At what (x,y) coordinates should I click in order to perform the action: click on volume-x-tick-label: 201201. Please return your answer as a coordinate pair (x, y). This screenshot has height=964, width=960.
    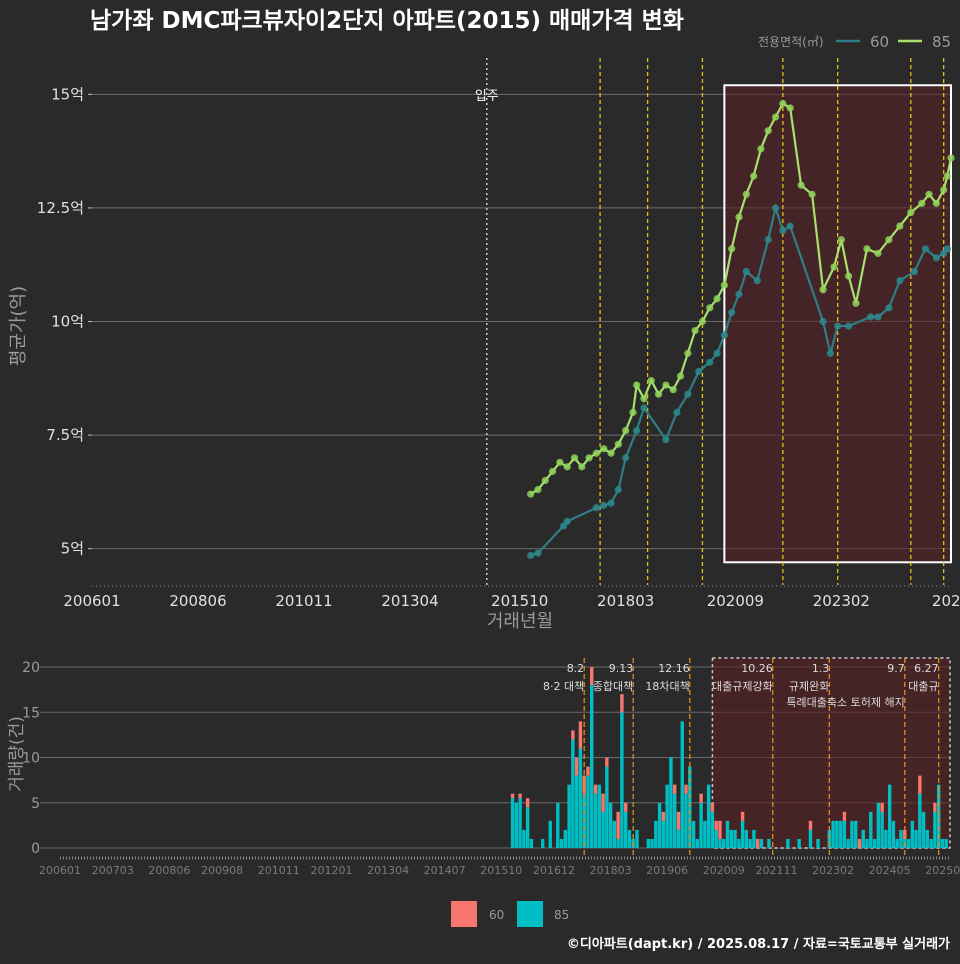
    Looking at the image, I should click on (332, 870).